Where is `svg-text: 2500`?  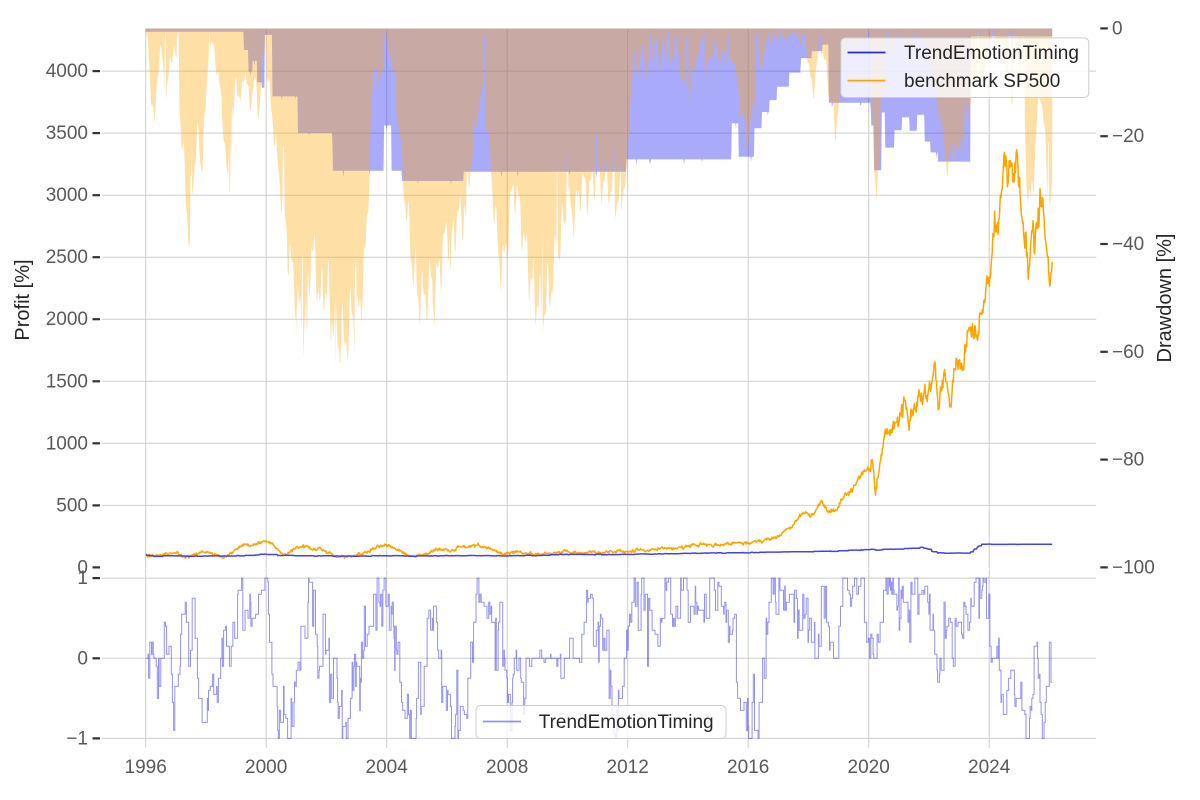 svg-text: 2500 is located at coordinates (67, 257).